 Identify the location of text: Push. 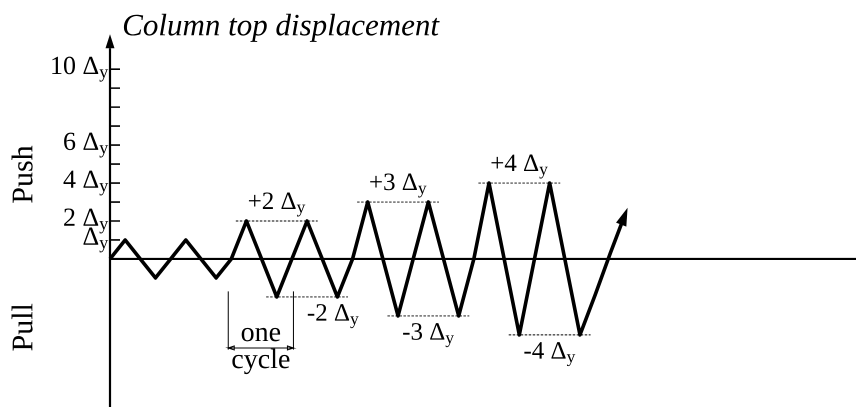
(22, 174).